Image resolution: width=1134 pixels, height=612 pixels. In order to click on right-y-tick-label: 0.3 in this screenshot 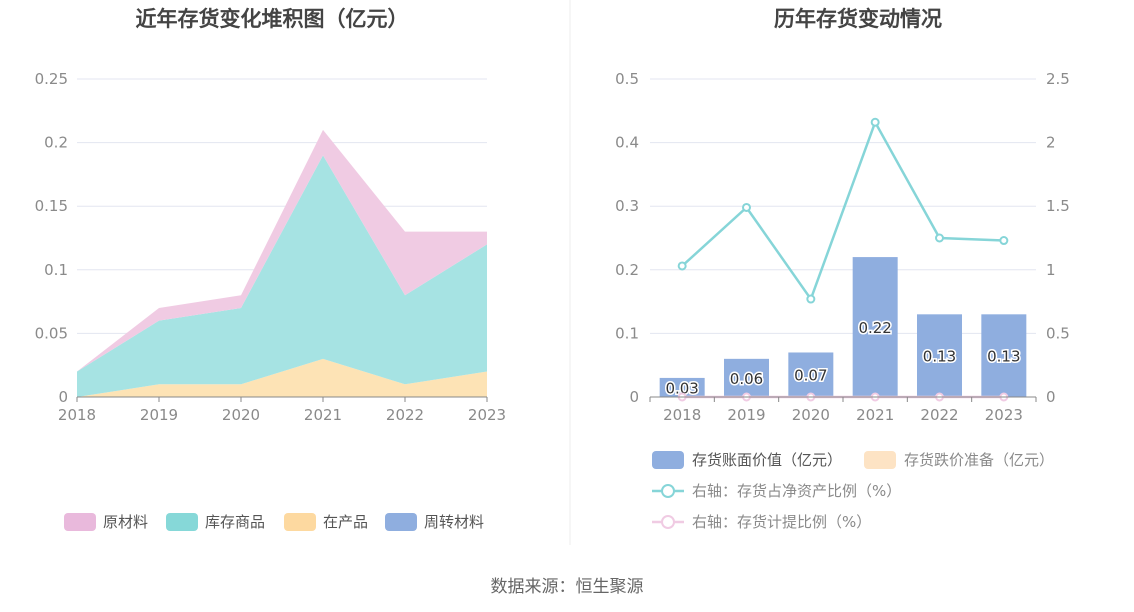, I will do `click(627, 206)`.